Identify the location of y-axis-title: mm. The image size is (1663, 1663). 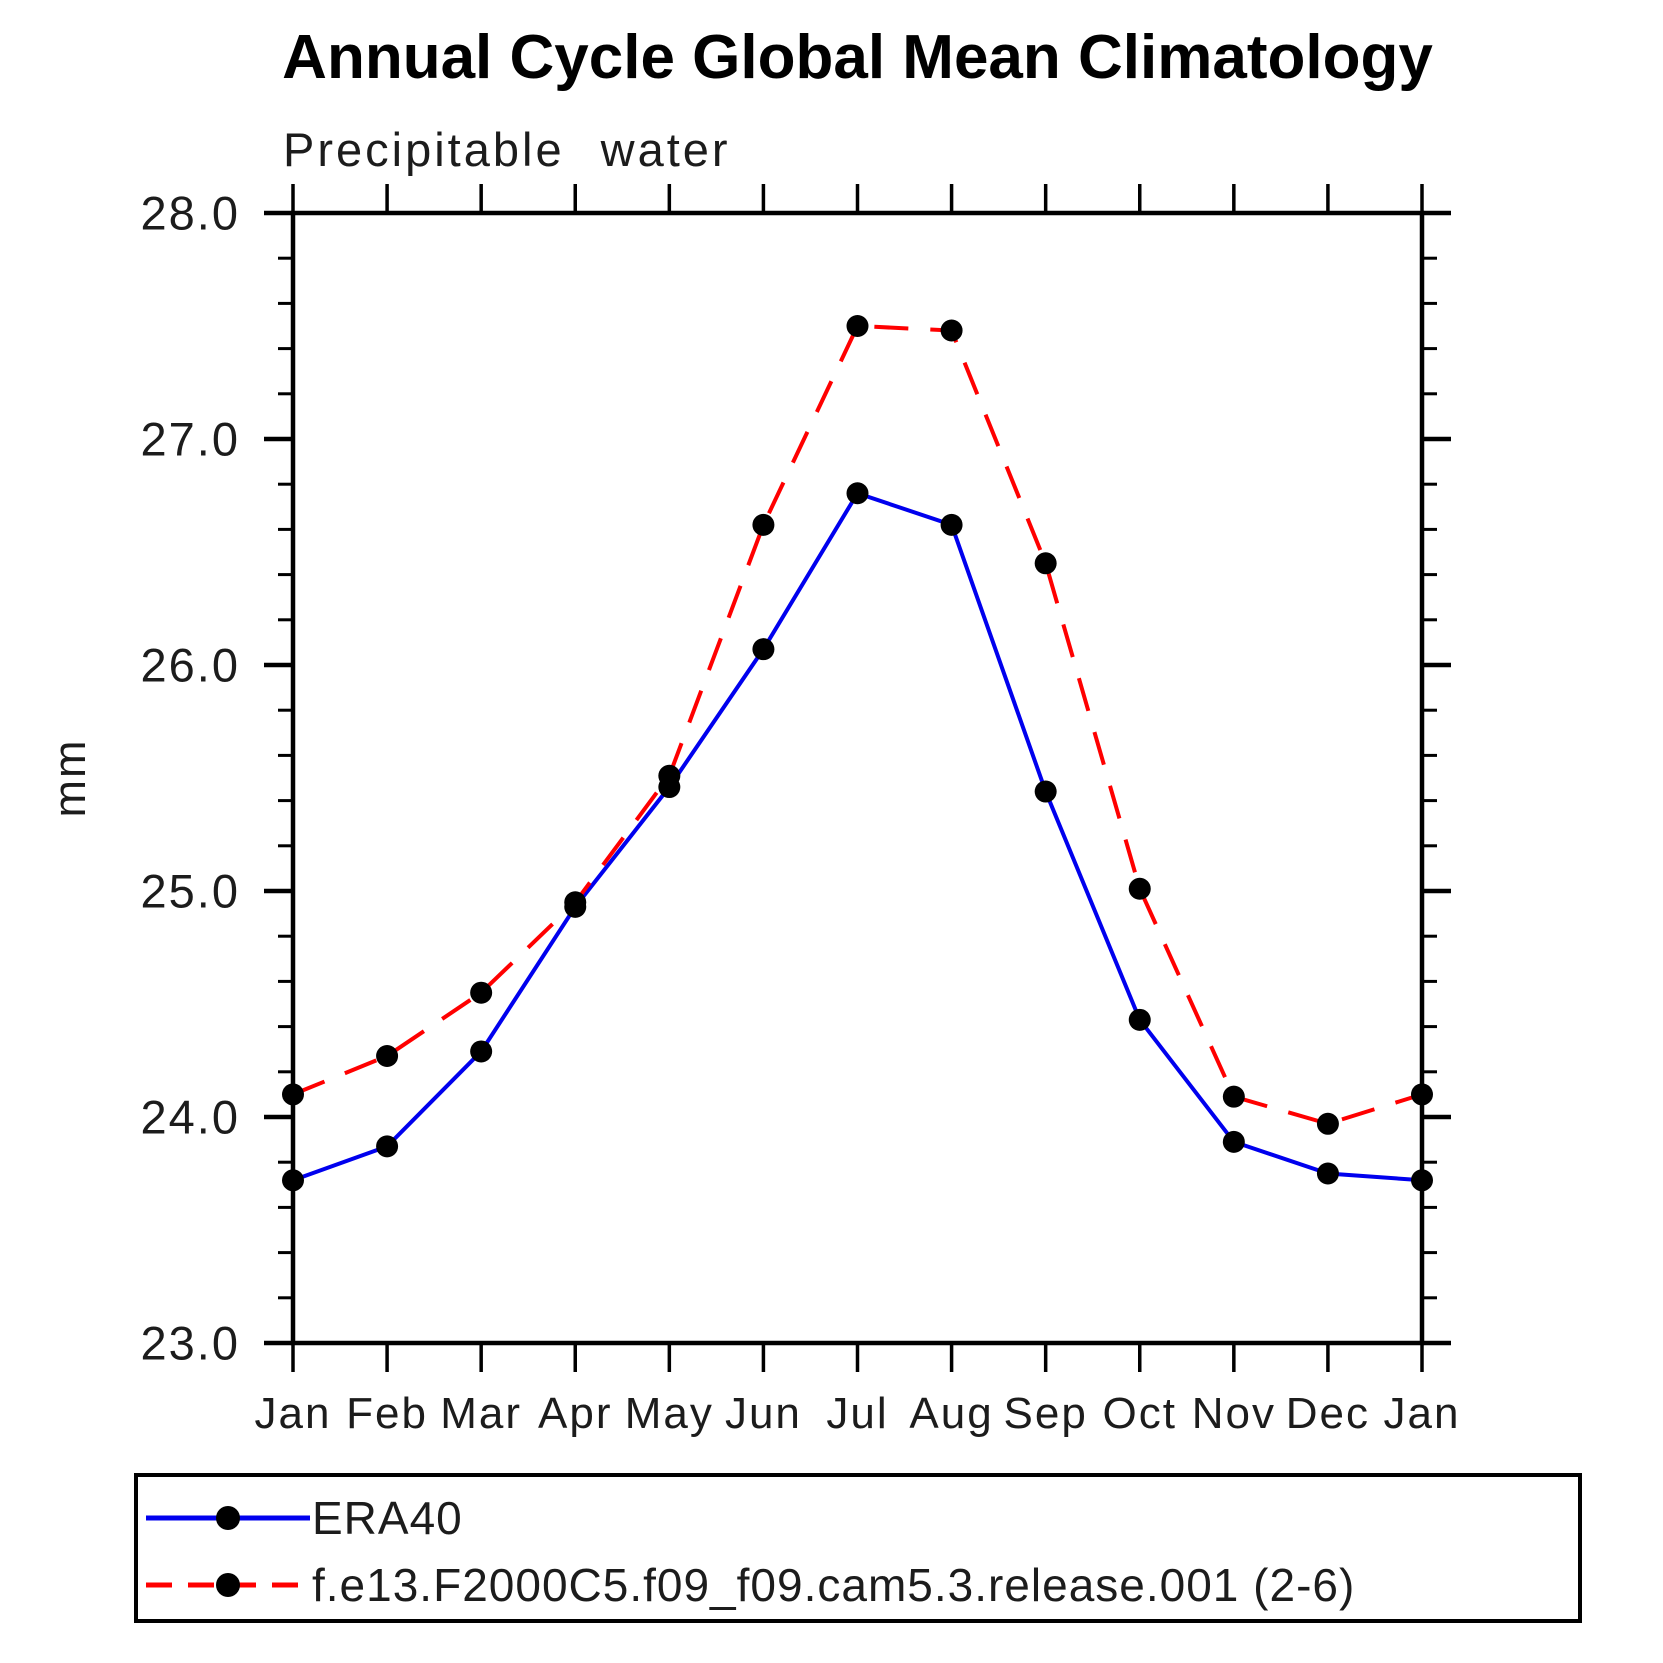
(69, 778).